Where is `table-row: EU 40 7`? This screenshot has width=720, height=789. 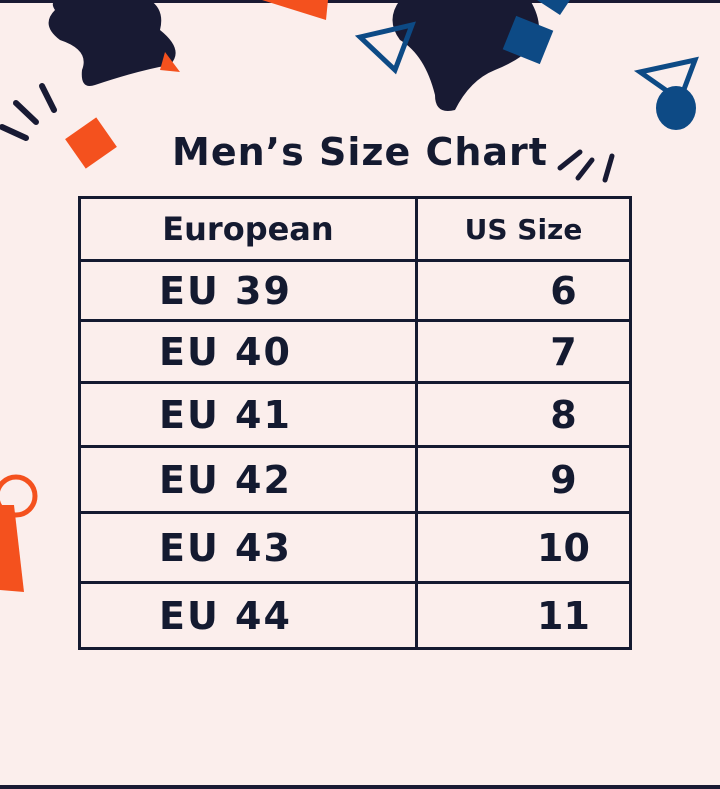 table-row: EU 40 7 is located at coordinates (355, 351).